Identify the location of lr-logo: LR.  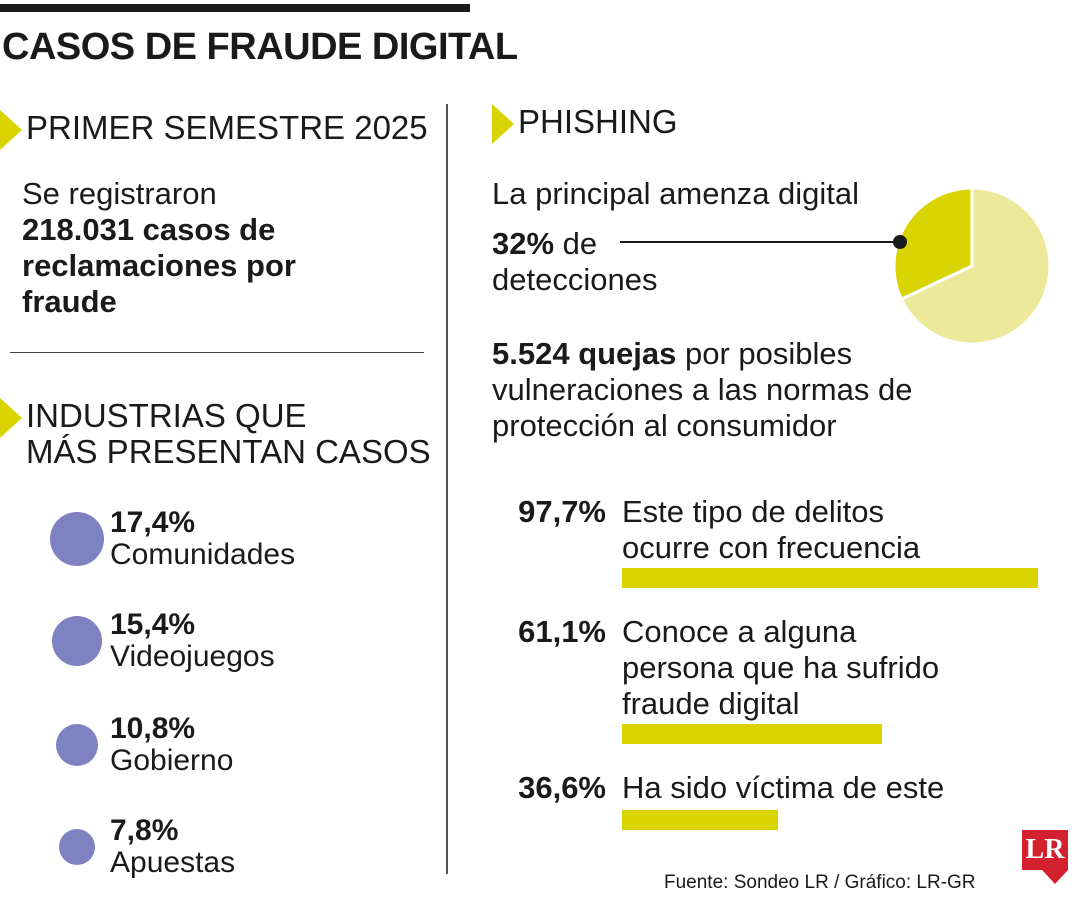
(1045, 850).